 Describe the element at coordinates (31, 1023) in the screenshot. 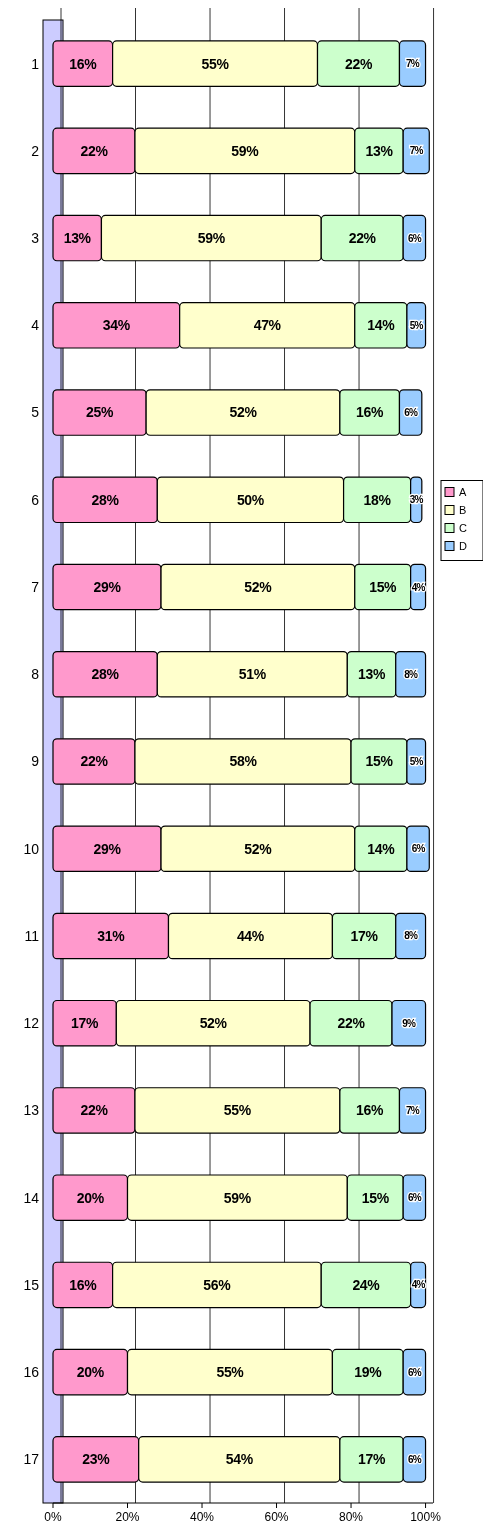

I see `y-tick-label: 12` at that location.